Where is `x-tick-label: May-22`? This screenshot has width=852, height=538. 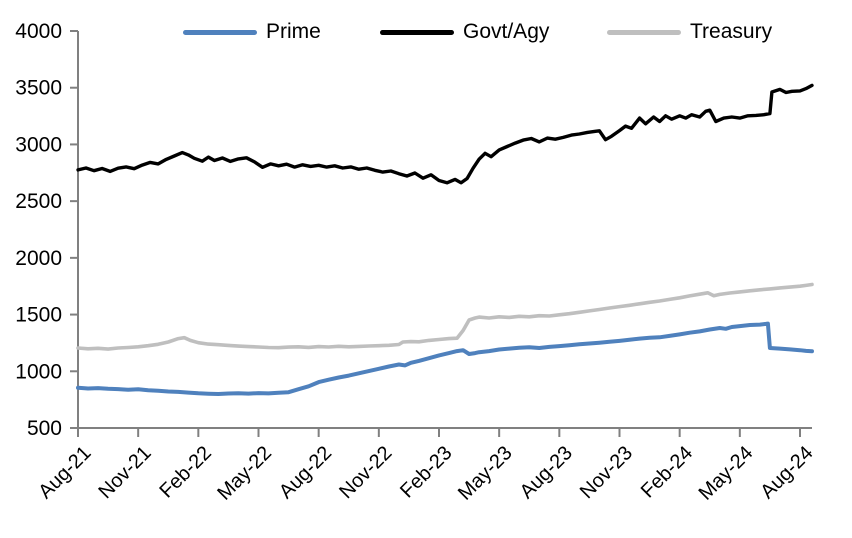 x-tick-label: May-22 is located at coordinates (244, 473).